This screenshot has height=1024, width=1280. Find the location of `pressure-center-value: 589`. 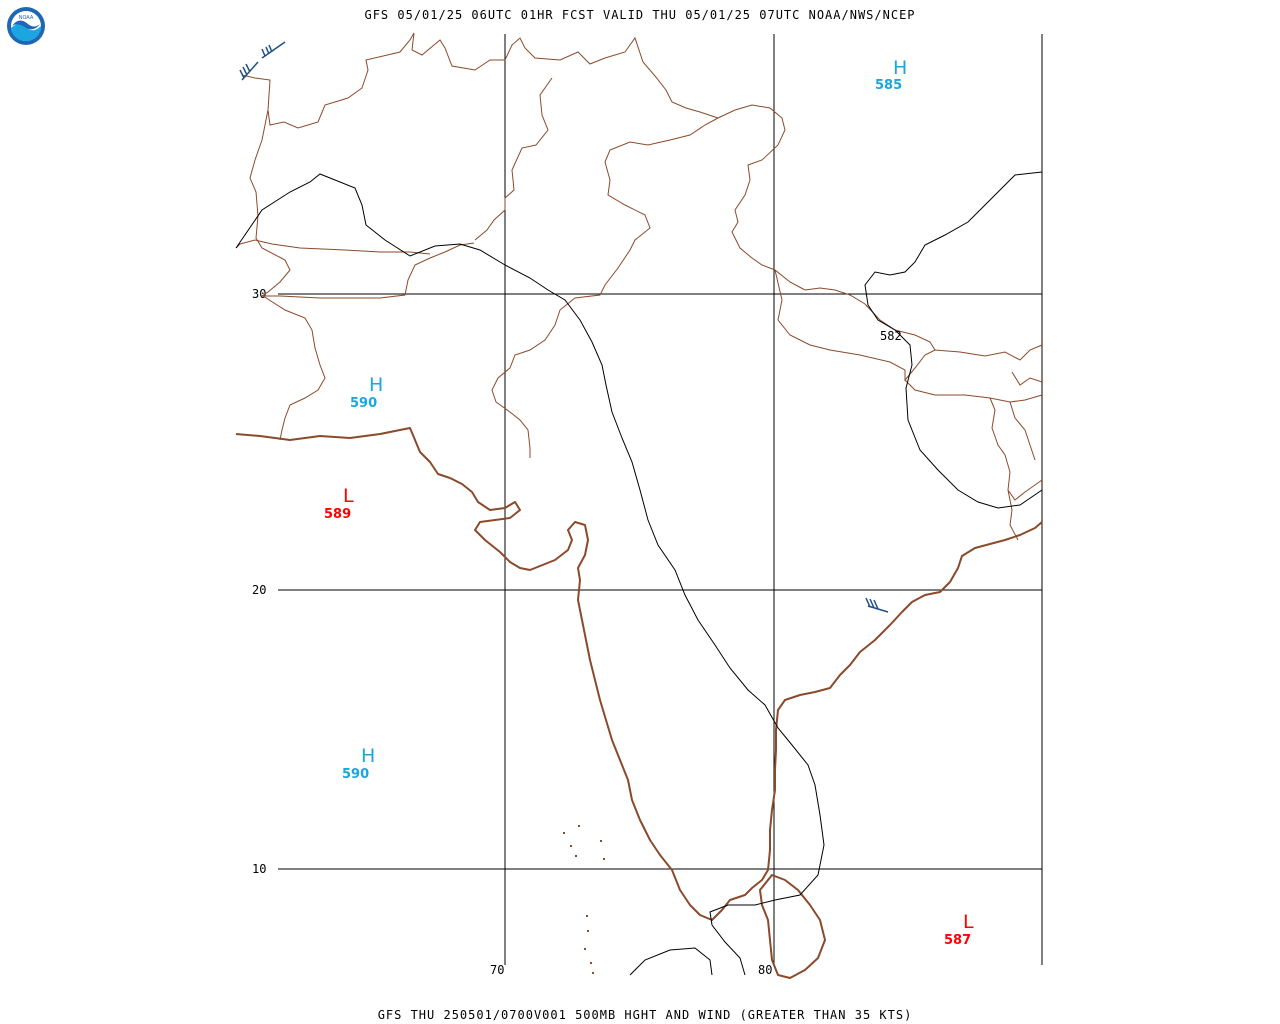

pressure-center-value: 589 is located at coordinates (337, 514).